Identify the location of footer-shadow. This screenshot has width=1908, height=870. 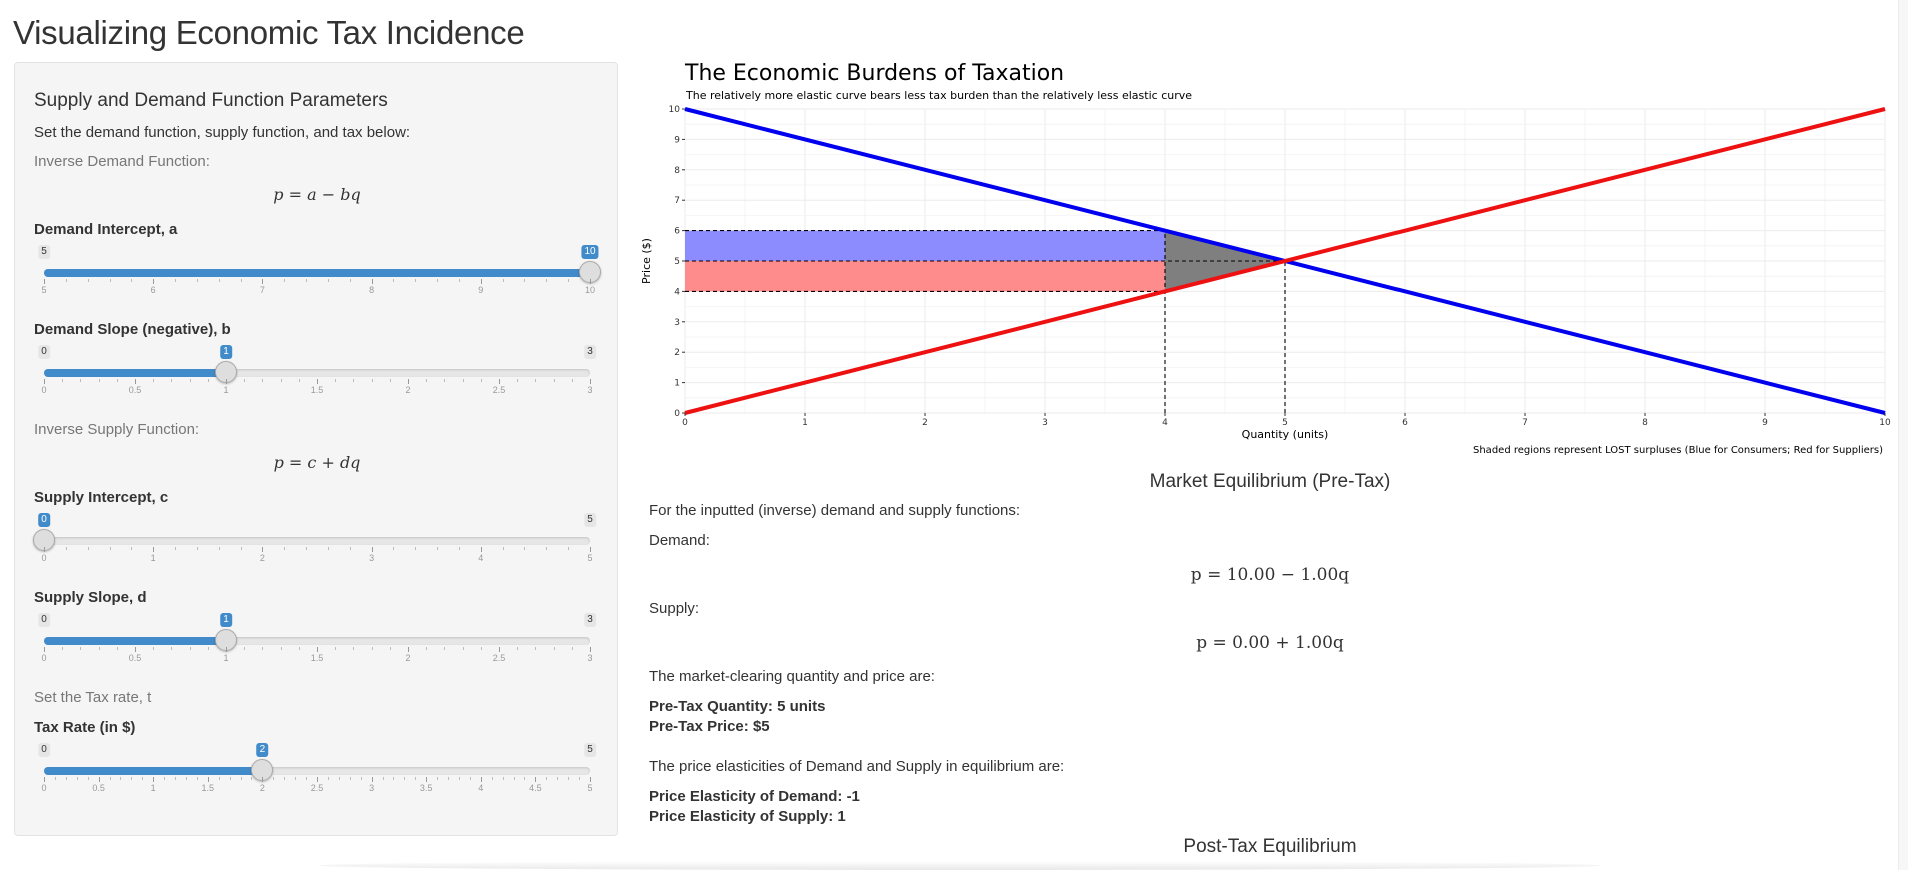
(960, 865).